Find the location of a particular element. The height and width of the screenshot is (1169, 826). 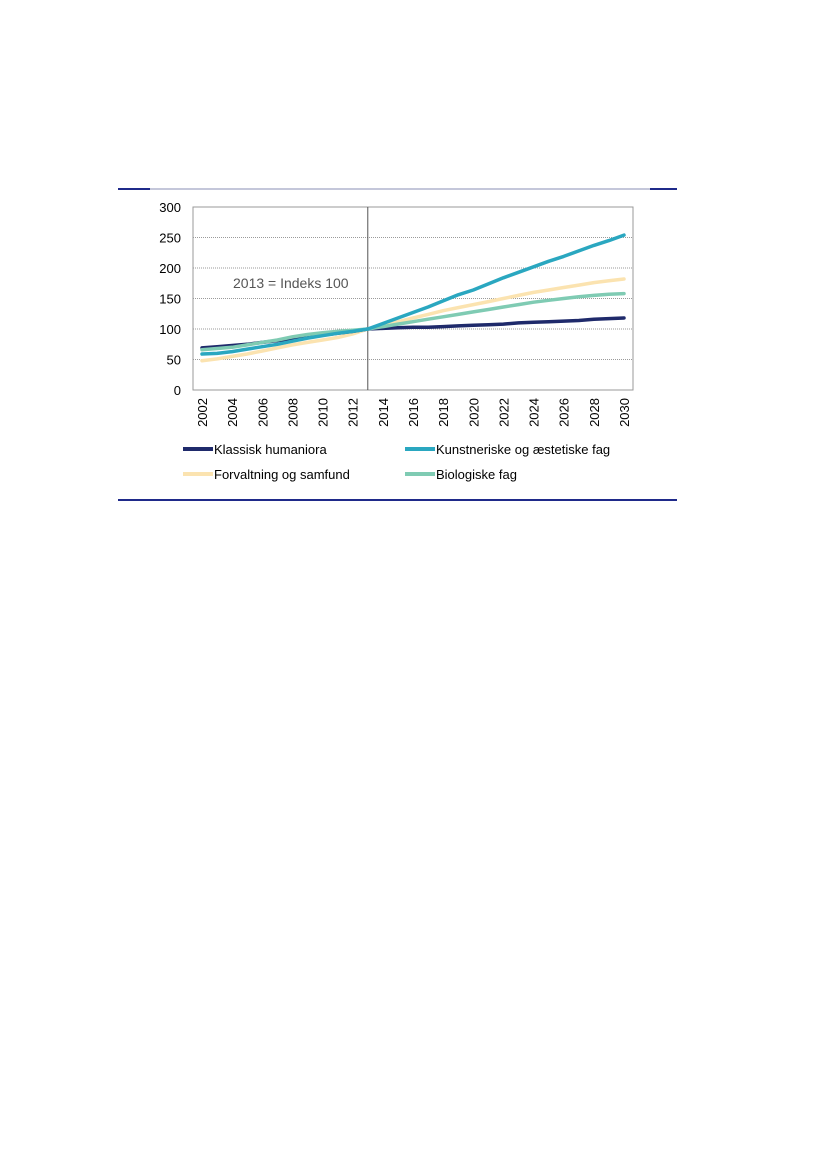

series-lines is located at coordinates (413, 298).